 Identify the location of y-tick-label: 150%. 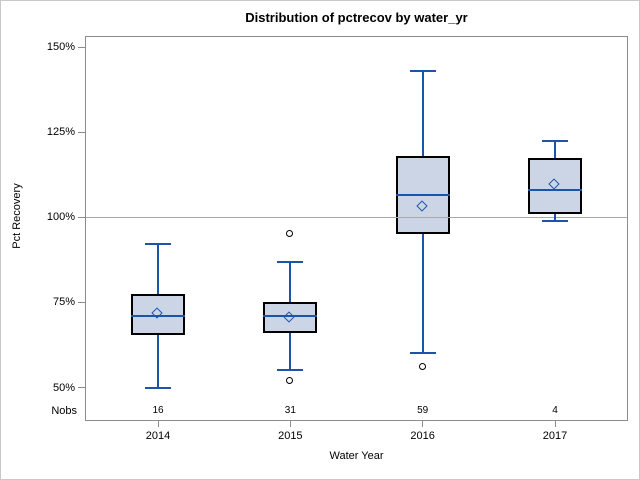
(60, 47).